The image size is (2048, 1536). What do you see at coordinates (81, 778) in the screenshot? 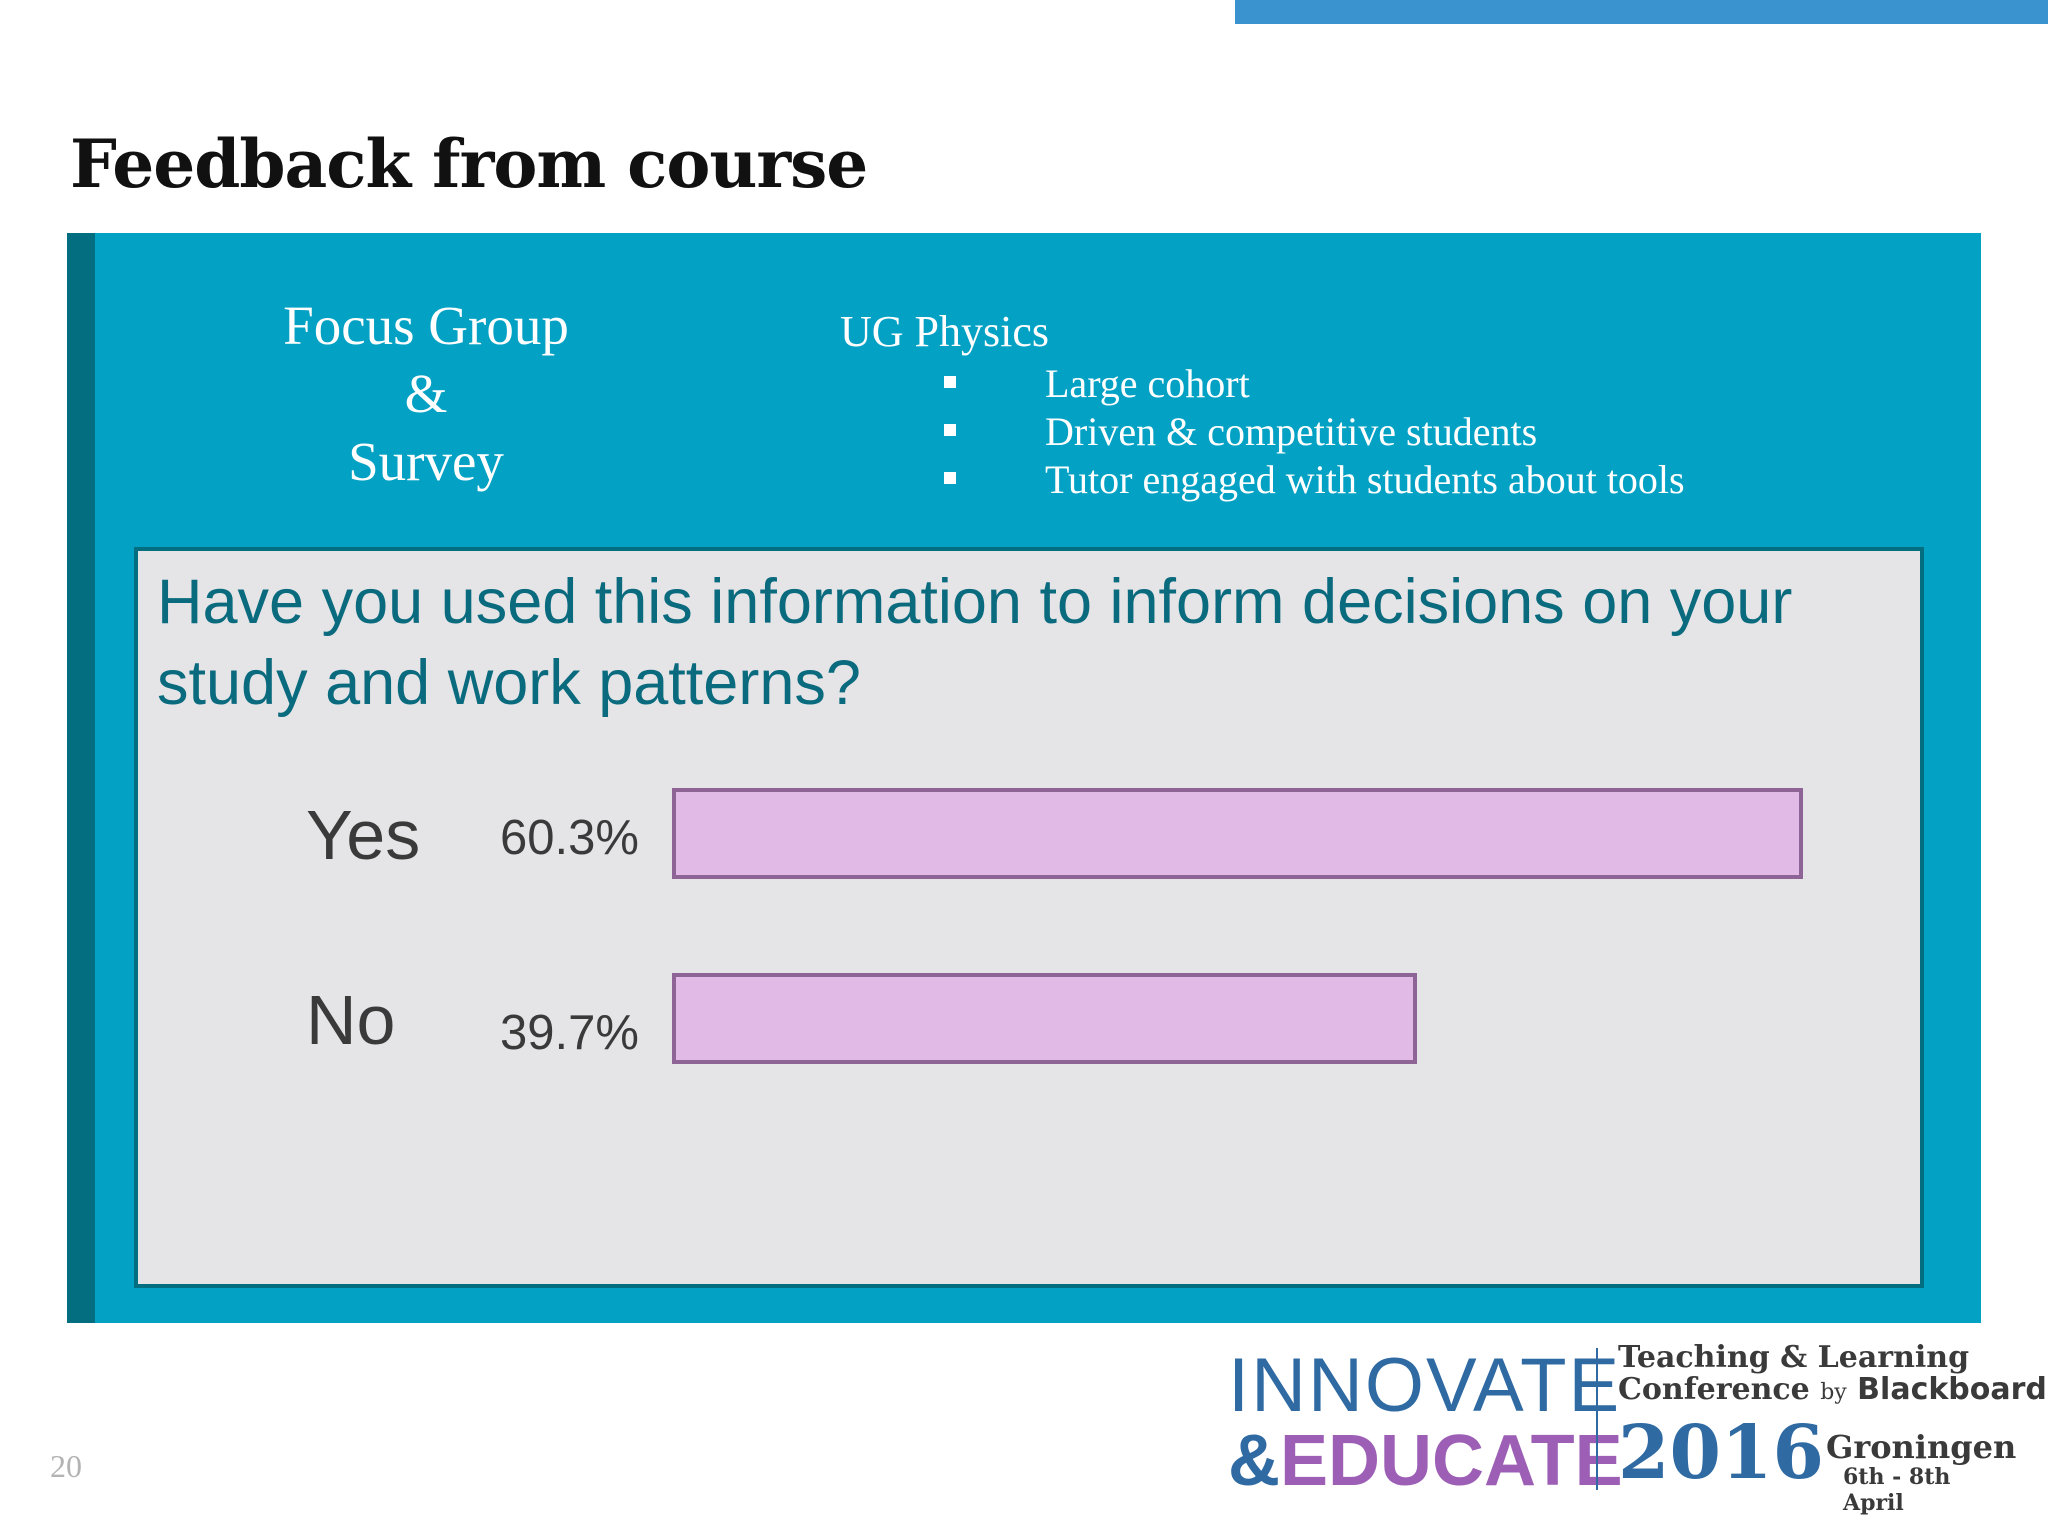
I see `panel-edge` at bounding box center [81, 778].